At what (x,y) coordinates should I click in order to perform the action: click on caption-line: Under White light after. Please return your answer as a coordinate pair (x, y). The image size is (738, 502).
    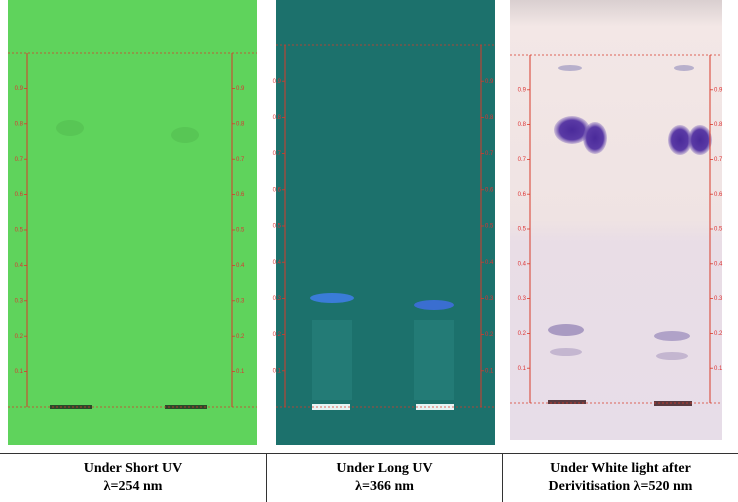
    Looking at the image, I should click on (620, 468).